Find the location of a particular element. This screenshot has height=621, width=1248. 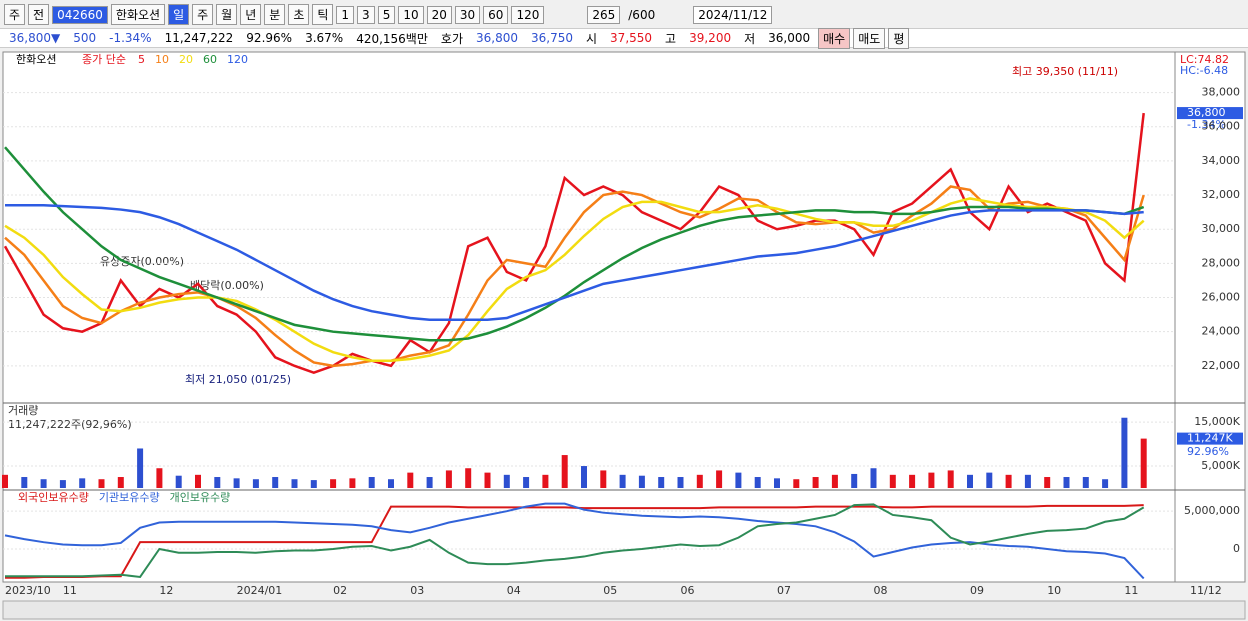

count-max: /600 is located at coordinates (642, 14).